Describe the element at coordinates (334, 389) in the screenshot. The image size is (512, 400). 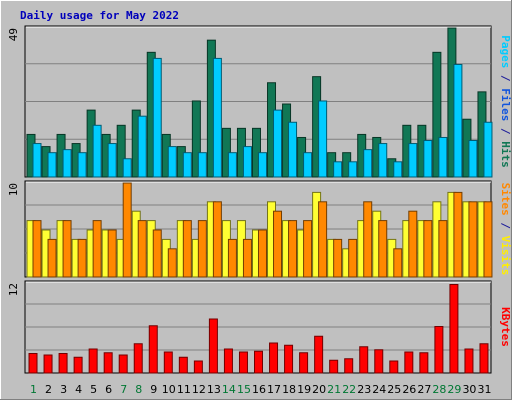
I see `x-tick-label: 21` at that location.